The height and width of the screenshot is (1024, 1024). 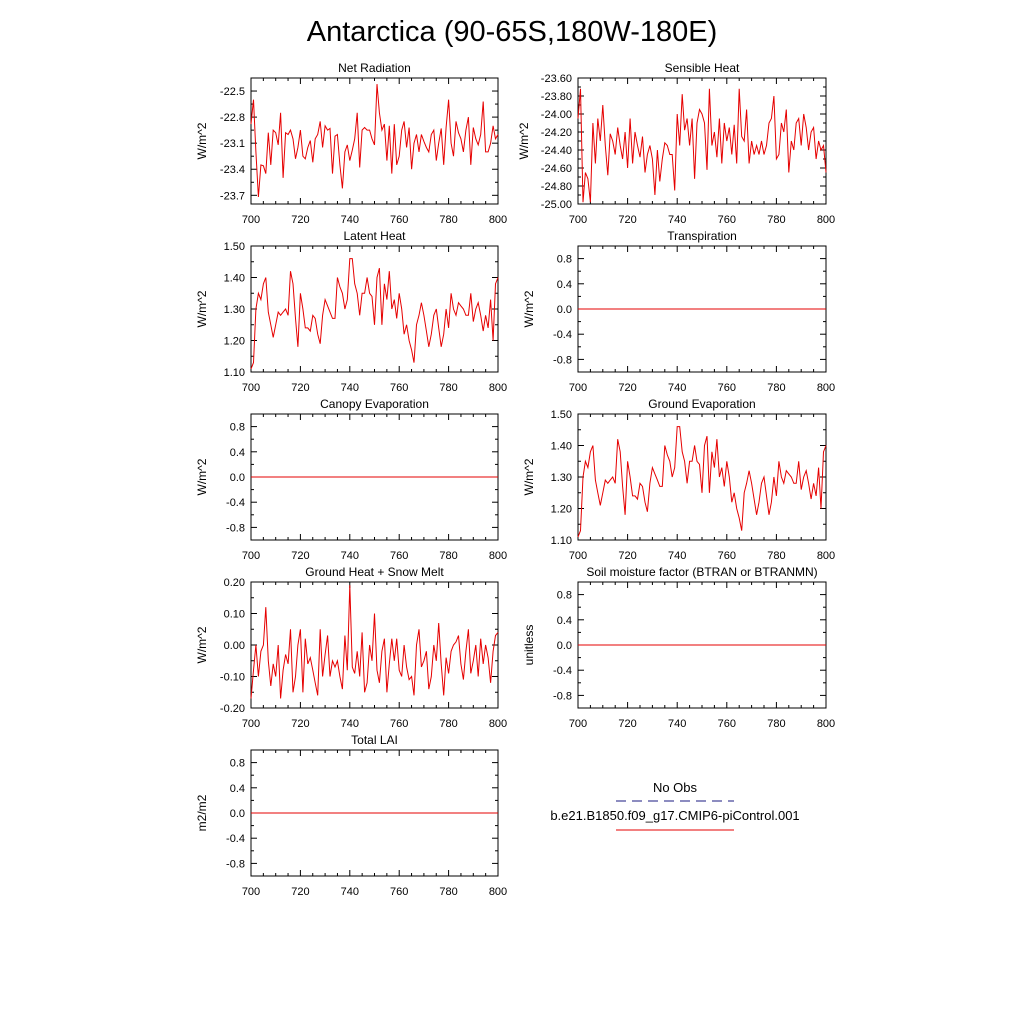 What do you see at coordinates (556, 97) in the screenshot?
I see `y-tick-label: -23.80` at bounding box center [556, 97].